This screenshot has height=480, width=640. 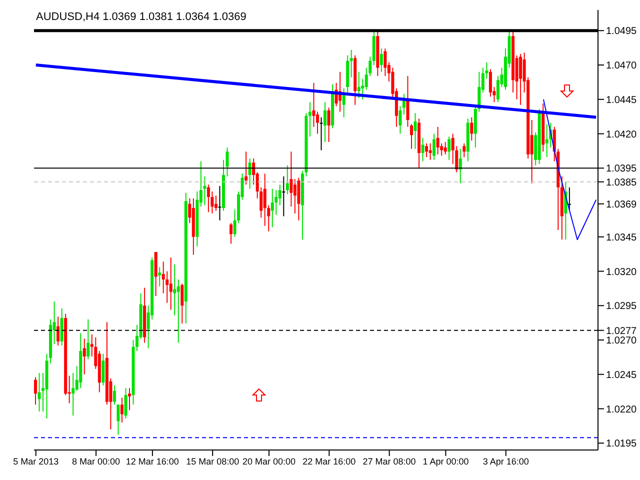 I want to click on x-tick-label: 3 Apr 16:00, so click(x=505, y=461).